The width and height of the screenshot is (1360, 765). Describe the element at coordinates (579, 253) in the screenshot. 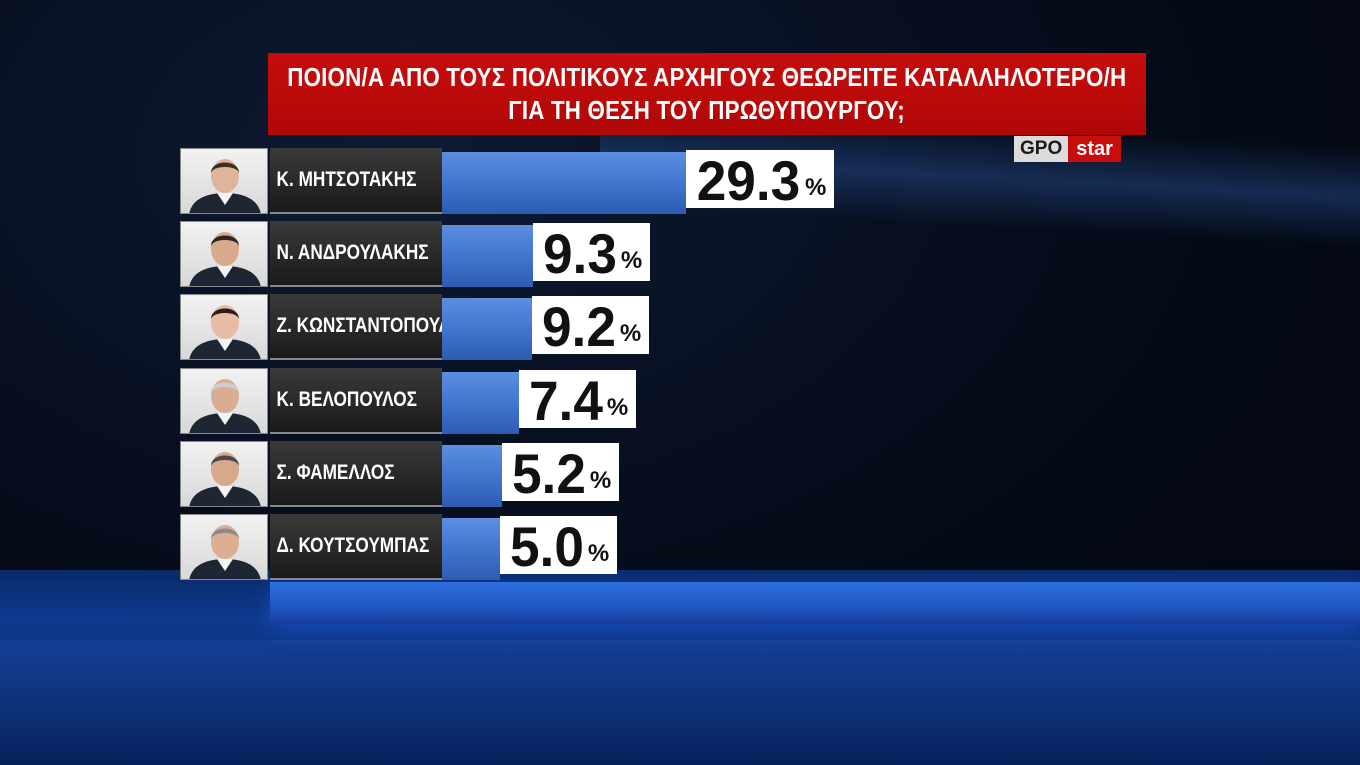

I see `data-label-value: 9.3` at that location.